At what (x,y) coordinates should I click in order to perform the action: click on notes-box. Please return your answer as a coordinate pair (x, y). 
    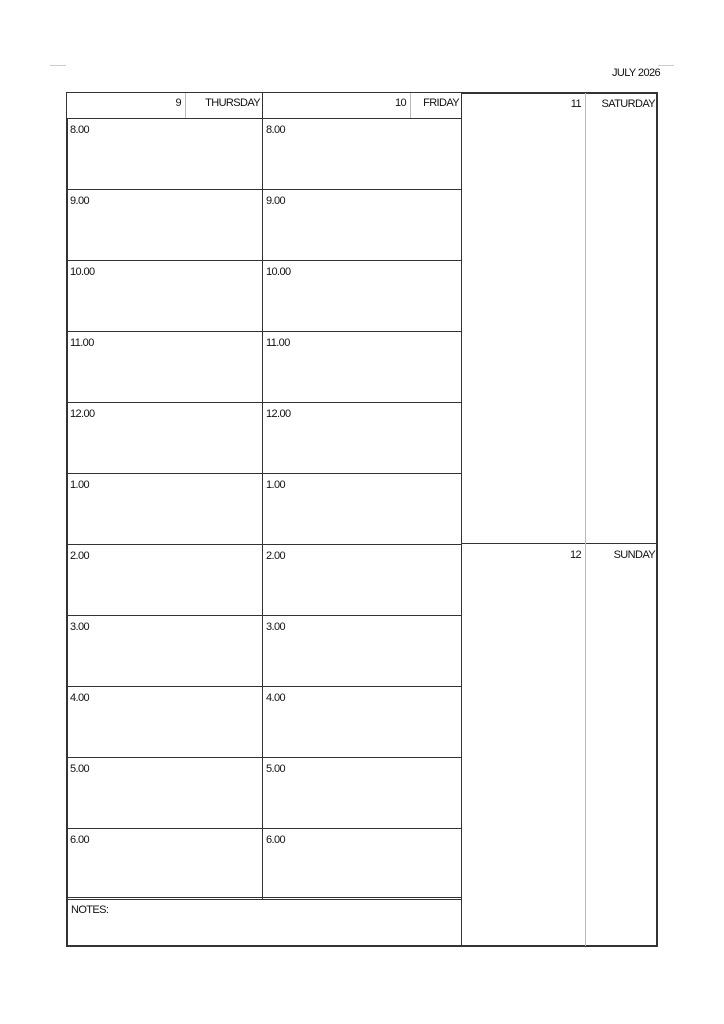
    Looking at the image, I should click on (264, 922).